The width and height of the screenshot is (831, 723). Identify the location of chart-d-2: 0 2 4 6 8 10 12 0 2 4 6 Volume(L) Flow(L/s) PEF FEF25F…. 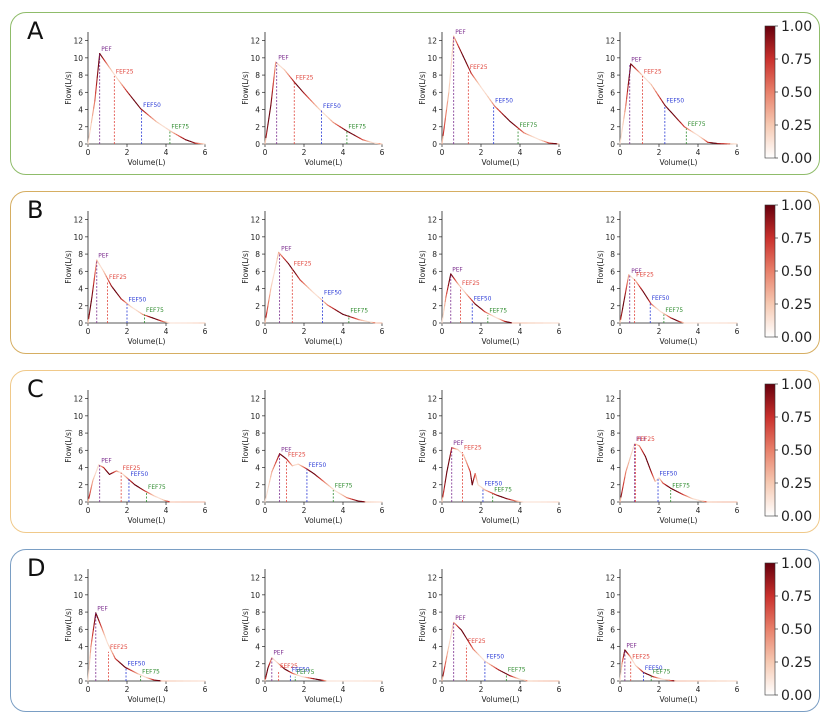
(313, 636).